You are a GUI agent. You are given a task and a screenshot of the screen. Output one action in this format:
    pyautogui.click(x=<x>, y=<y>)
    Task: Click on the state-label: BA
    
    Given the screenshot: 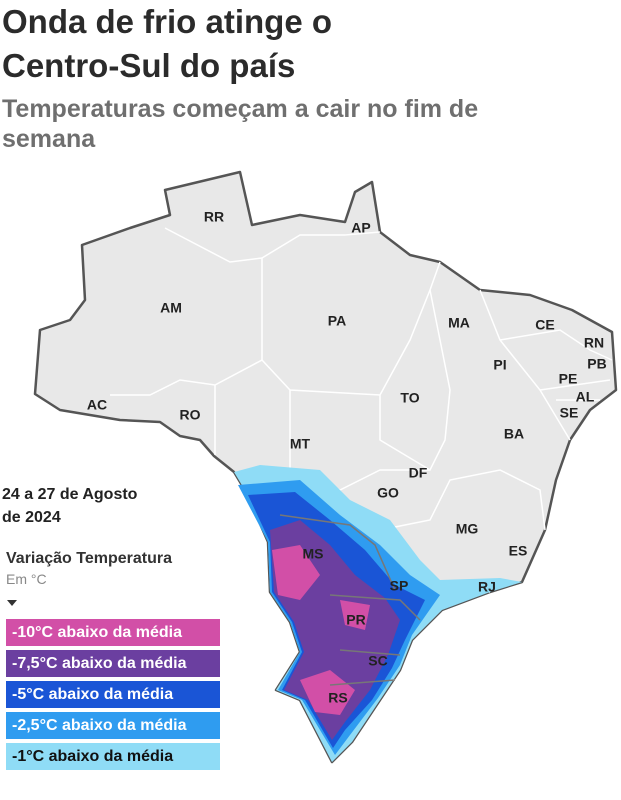 What is the action you would take?
    pyautogui.click(x=514, y=434)
    